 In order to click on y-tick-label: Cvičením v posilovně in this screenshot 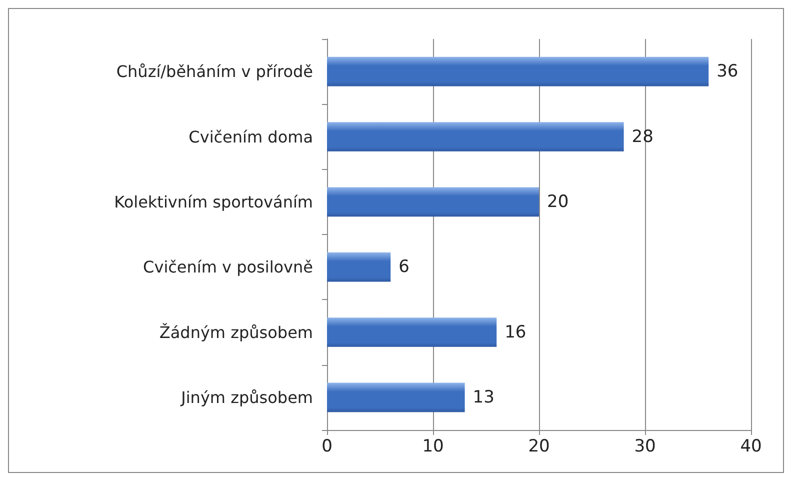, I will do `click(228, 267)`.